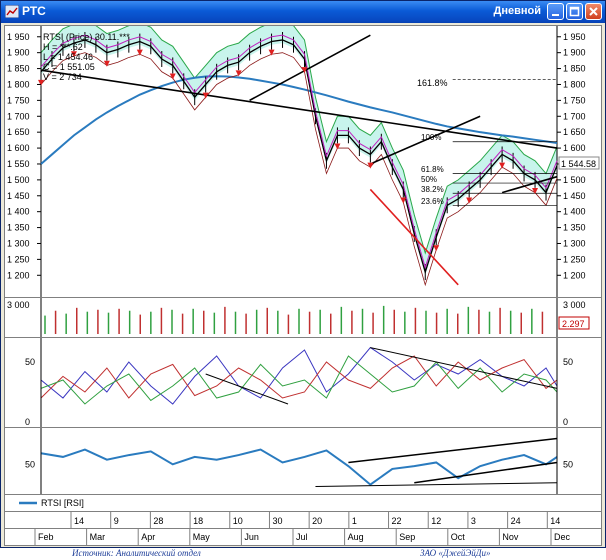  Describe the element at coordinates (555, 11) in the screenshot. I see `minimize-button` at that location.